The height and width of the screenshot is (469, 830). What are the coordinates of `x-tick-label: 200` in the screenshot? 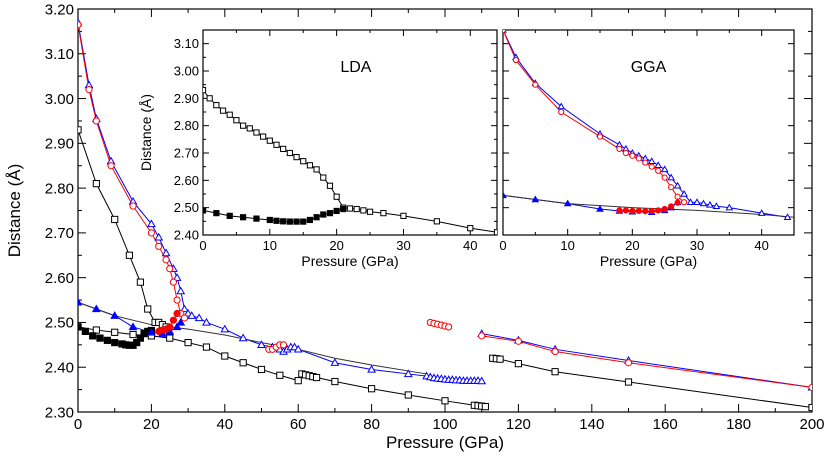 It's located at (811, 424).